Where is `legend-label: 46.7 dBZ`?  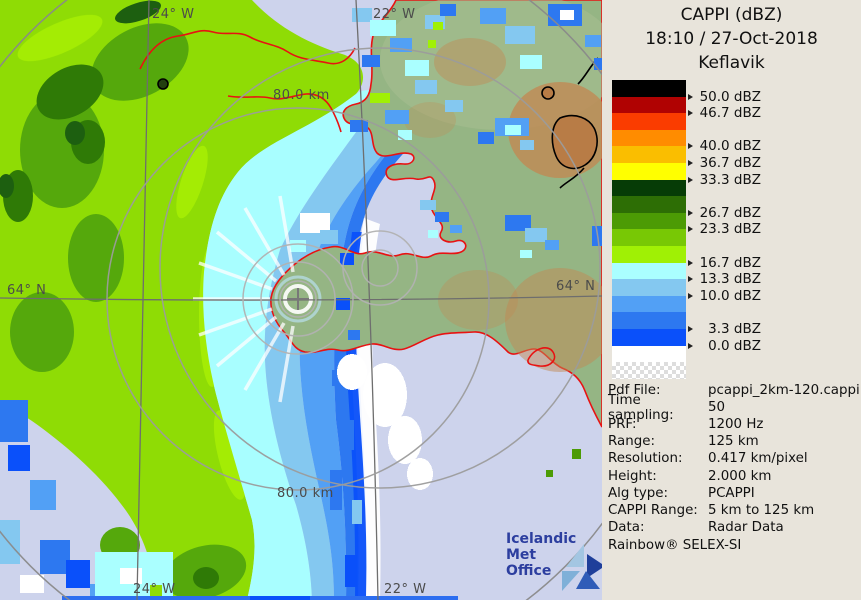 legend-label: 46.7 dBZ is located at coordinates (724, 113).